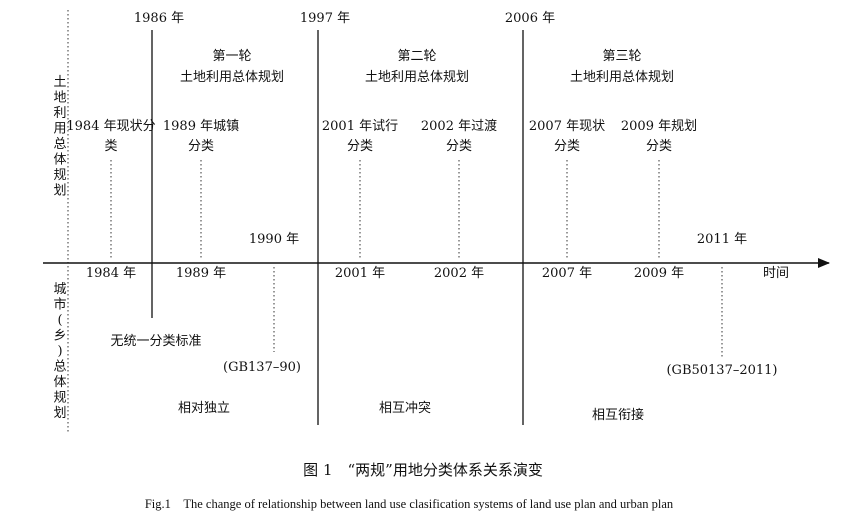 This screenshot has width=846, height=520. Describe the element at coordinates (204, 408) in the screenshot. I see `relationship-independent: 相对独立` at that location.